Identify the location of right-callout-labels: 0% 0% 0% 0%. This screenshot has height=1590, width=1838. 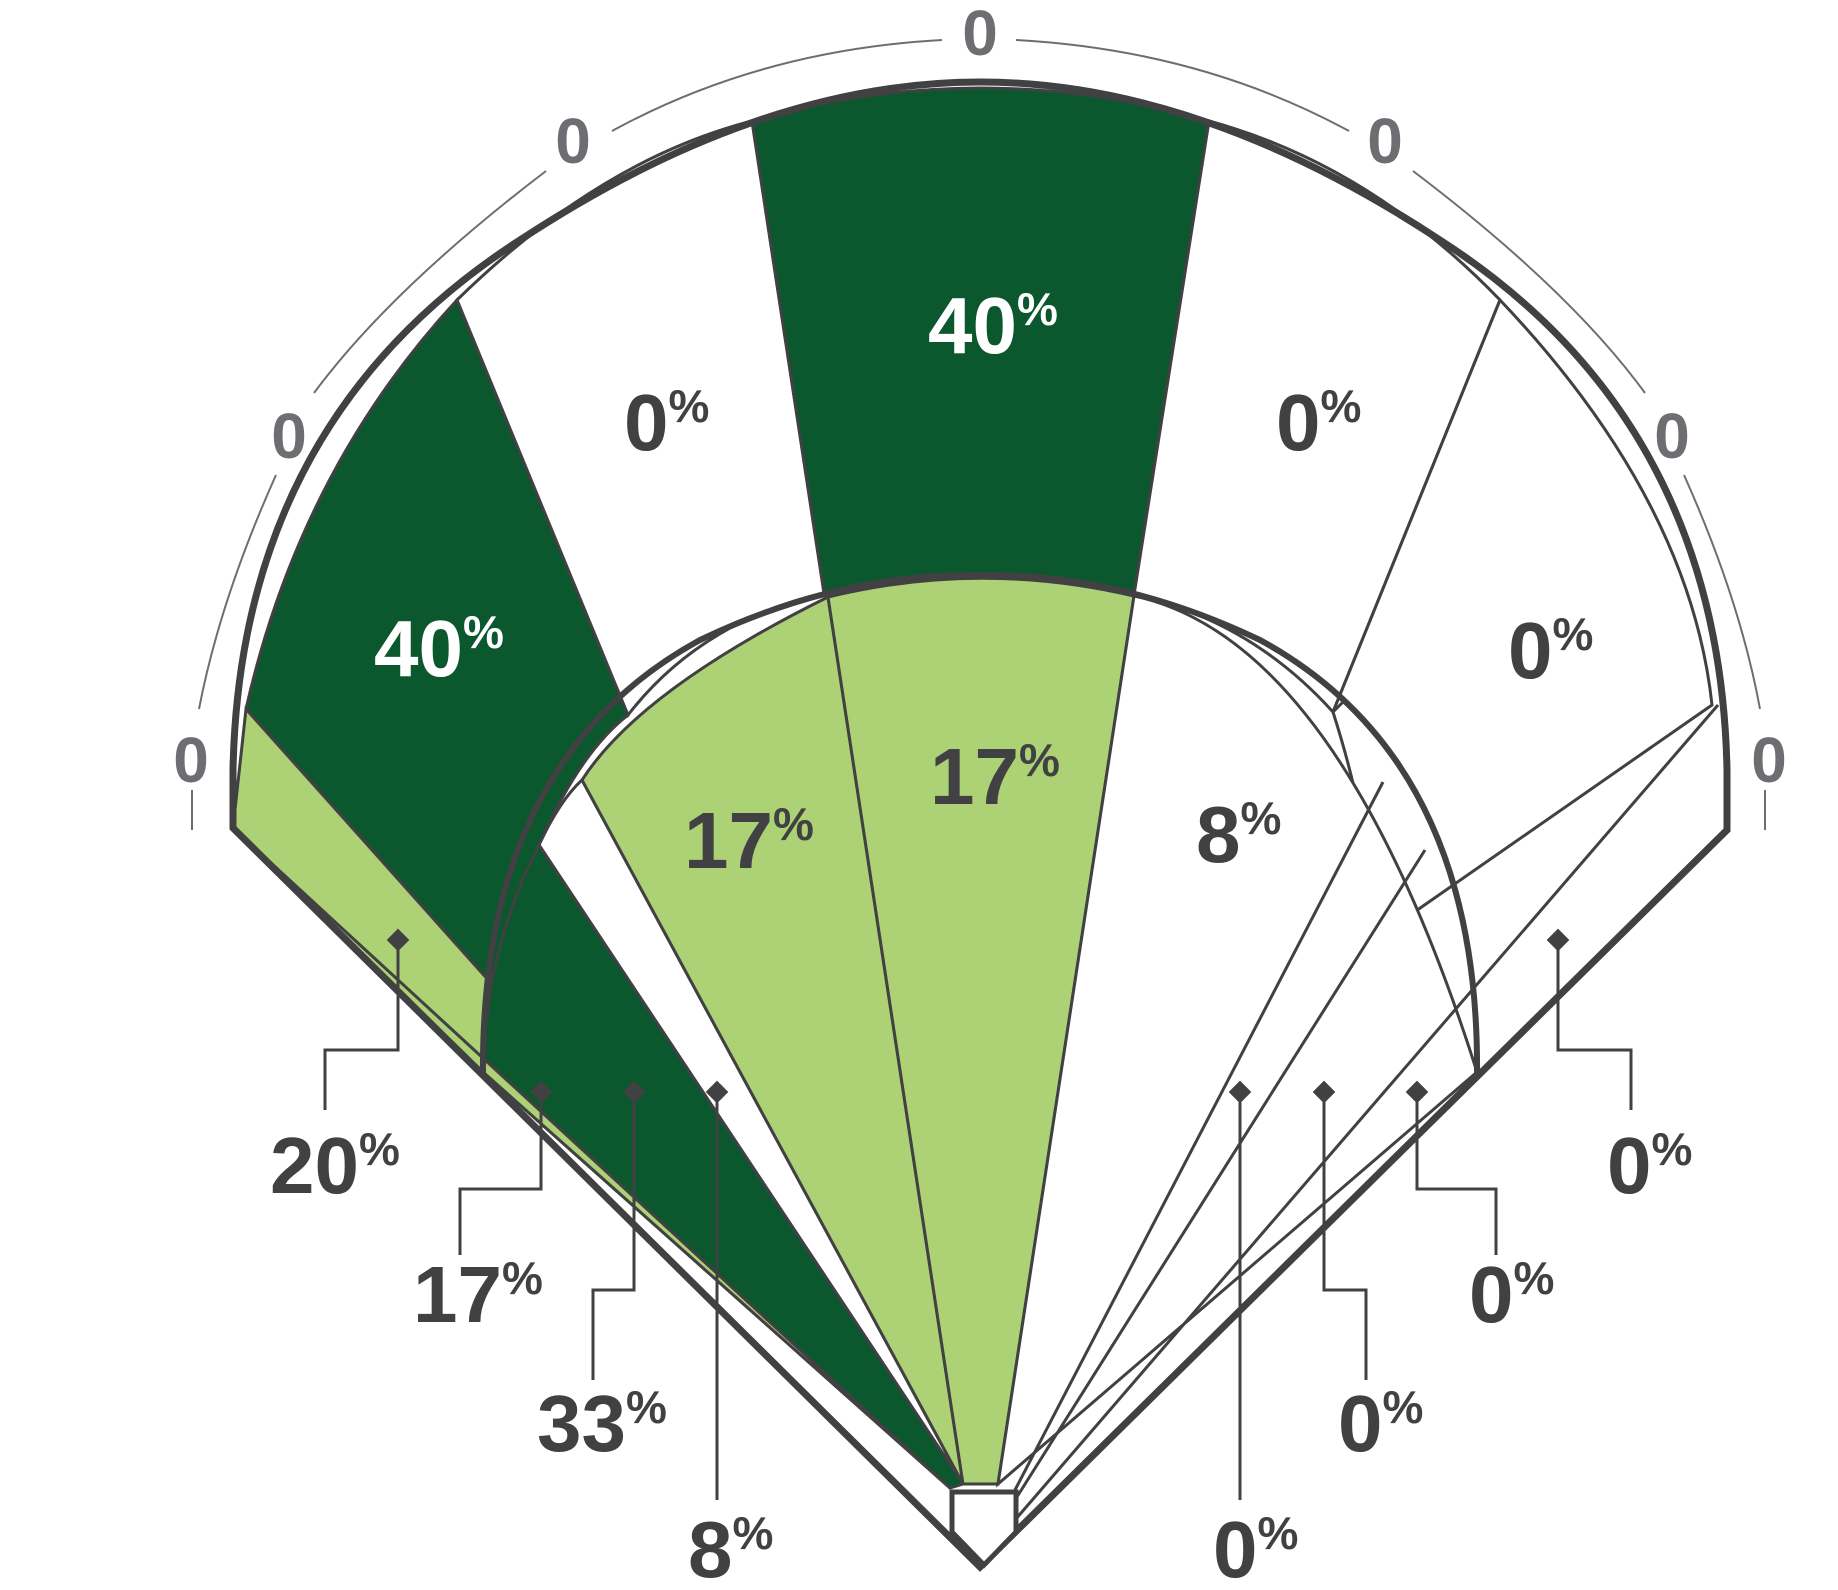
(1452, 1355).